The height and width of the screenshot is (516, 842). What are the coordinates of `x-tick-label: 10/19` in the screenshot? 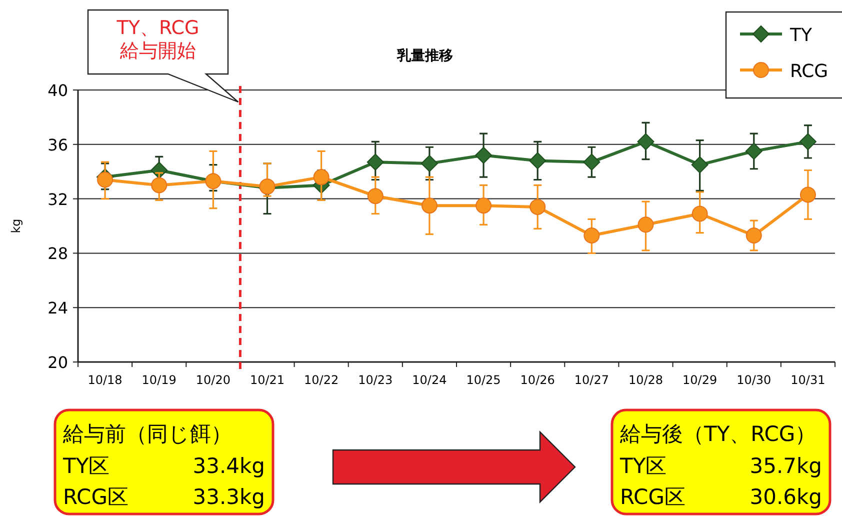 It's located at (159, 380).